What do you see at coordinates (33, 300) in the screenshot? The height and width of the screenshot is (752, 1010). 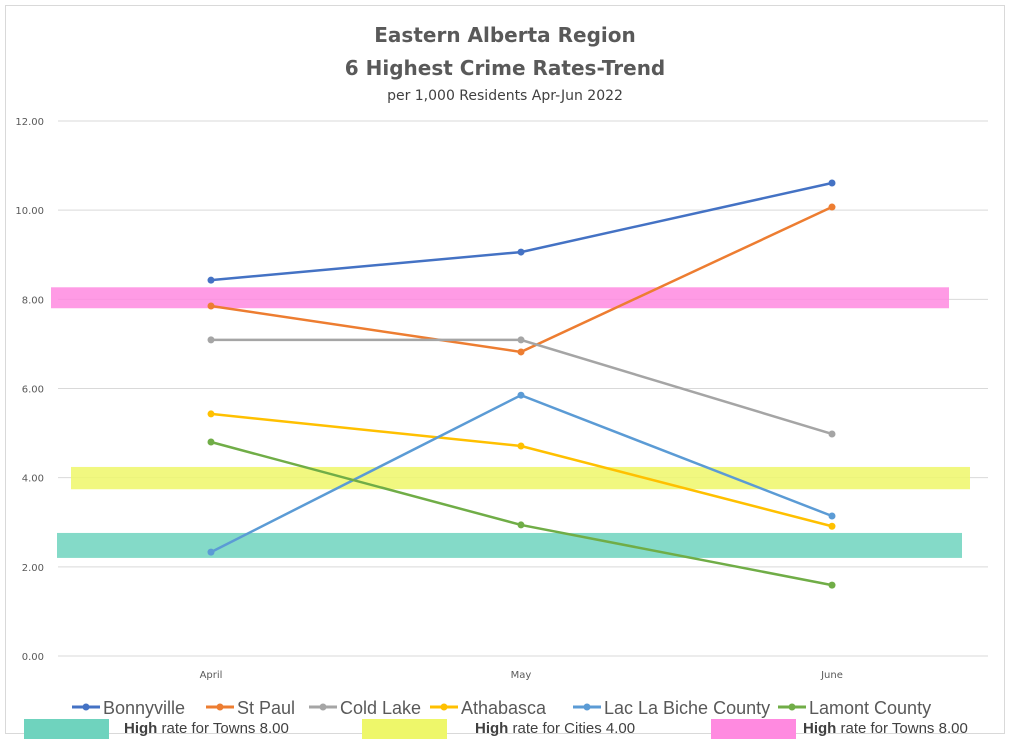 I see `y-tick-label: 8.00` at bounding box center [33, 300].